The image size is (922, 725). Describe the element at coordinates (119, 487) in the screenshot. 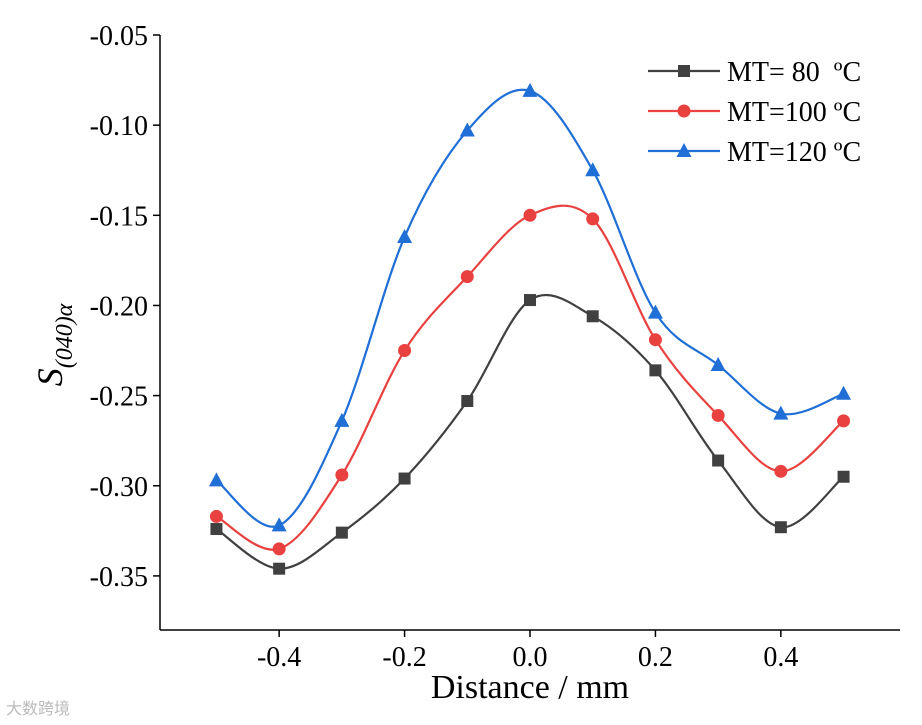

I see `y-tick-label: -0.30` at that location.